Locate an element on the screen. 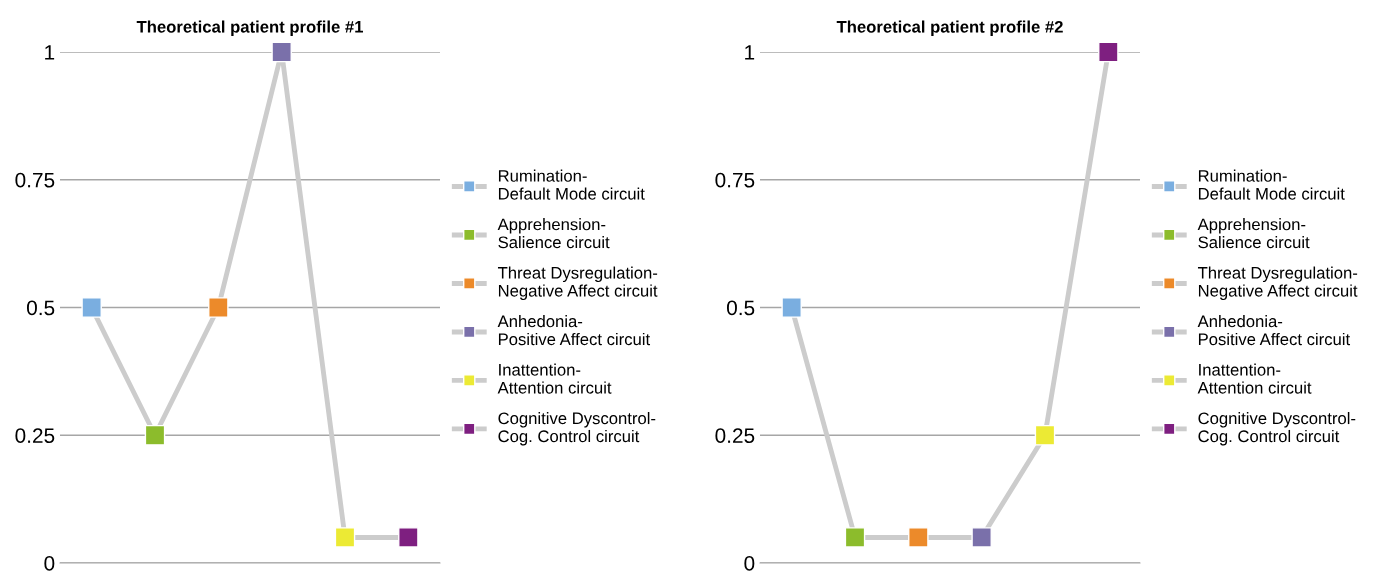 The width and height of the screenshot is (1373, 578). chart-title: Theoretical patient profile #1 is located at coordinates (249, 28).